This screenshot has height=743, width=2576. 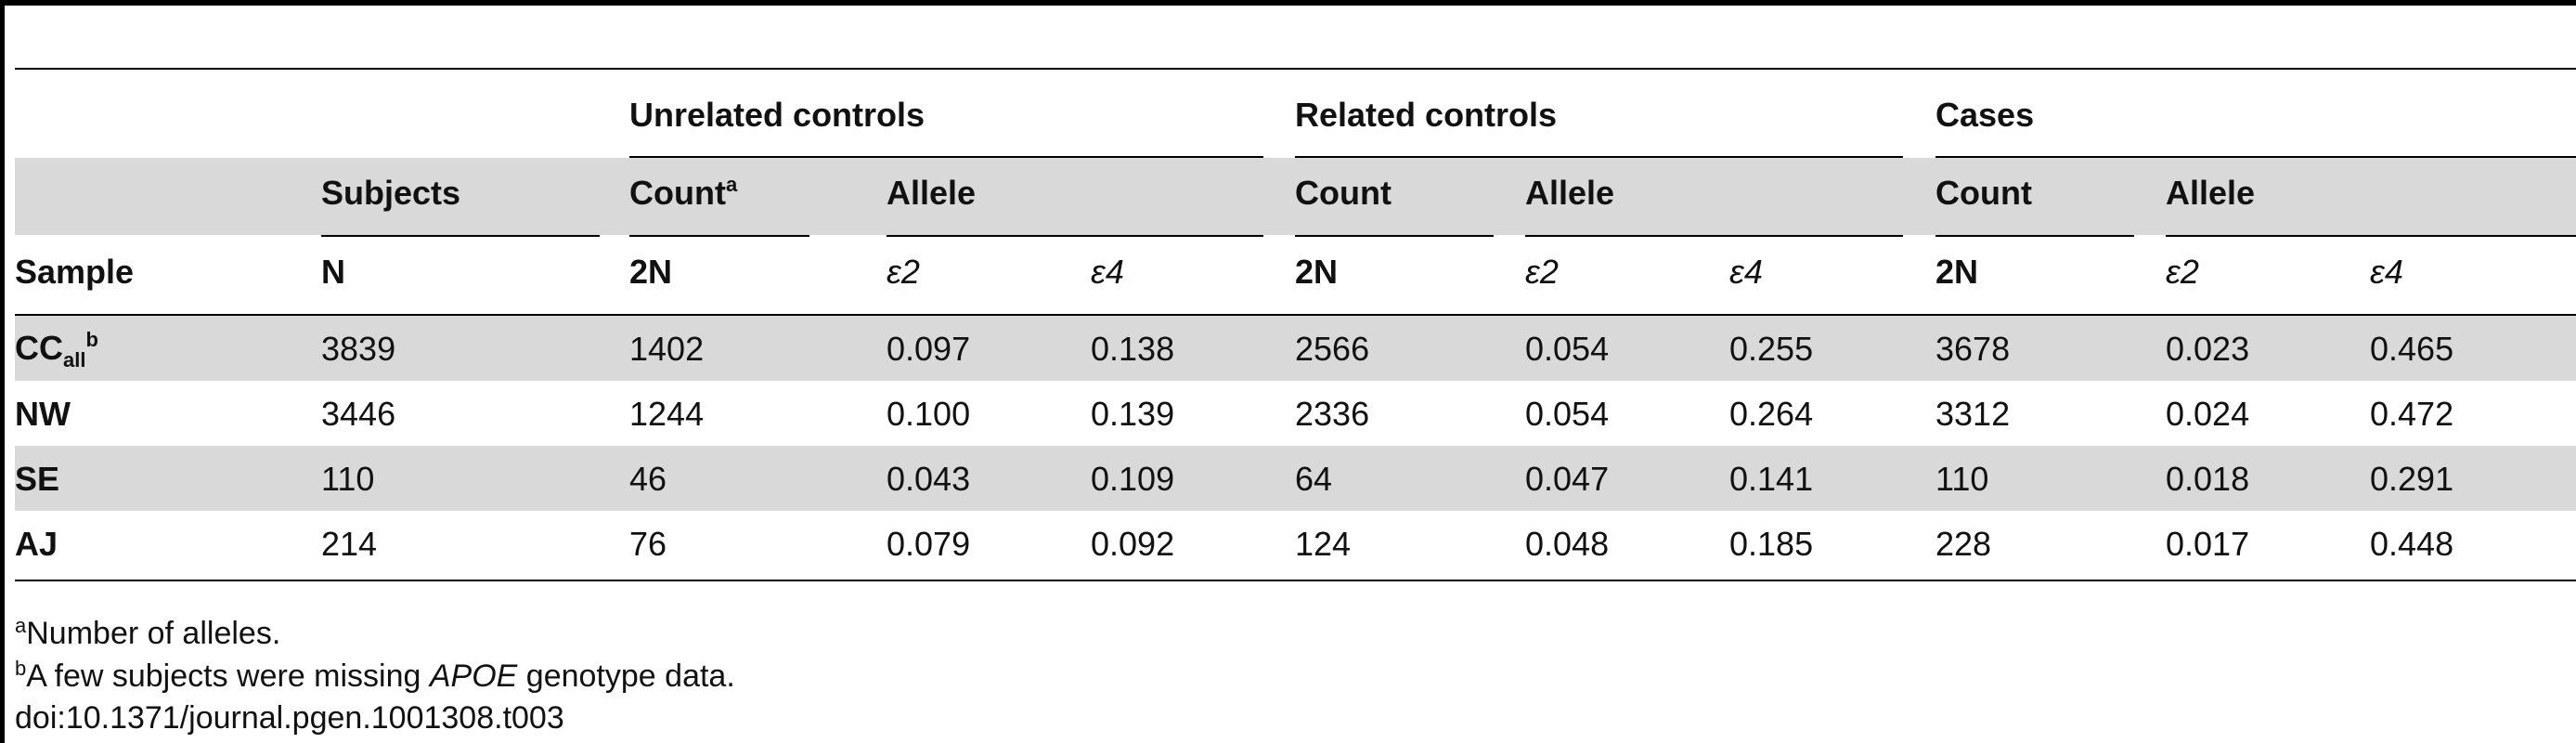 What do you see at coordinates (1542, 272) in the screenshot?
I see `colheader-e2-related: ε2` at bounding box center [1542, 272].